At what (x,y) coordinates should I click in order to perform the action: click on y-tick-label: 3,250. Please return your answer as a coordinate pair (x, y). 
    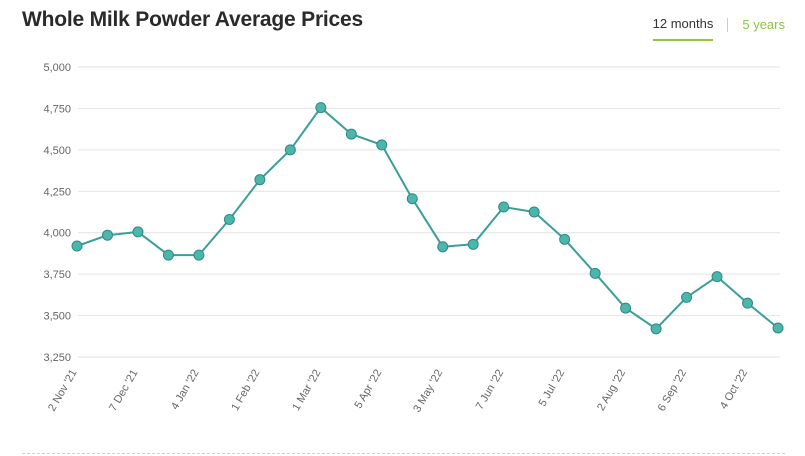
    Looking at the image, I should click on (57, 358).